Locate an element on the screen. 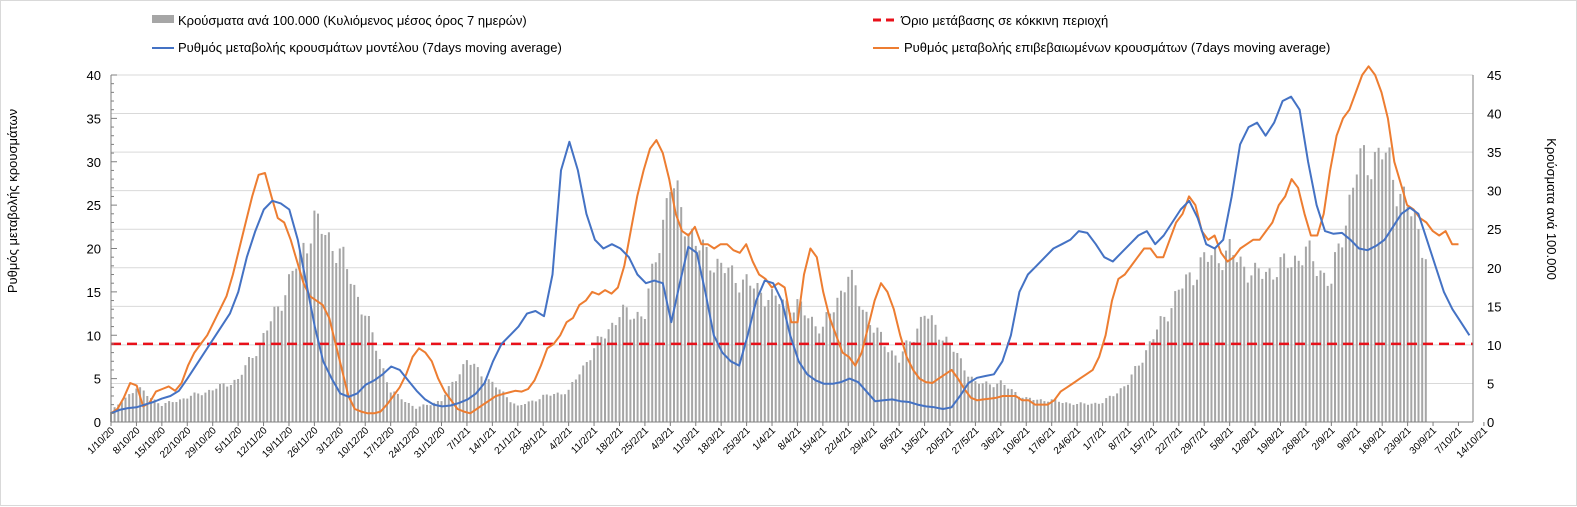 This screenshot has height=507, width=1577. x-tick-label: 16/9/21 is located at coordinates (1373, 441).